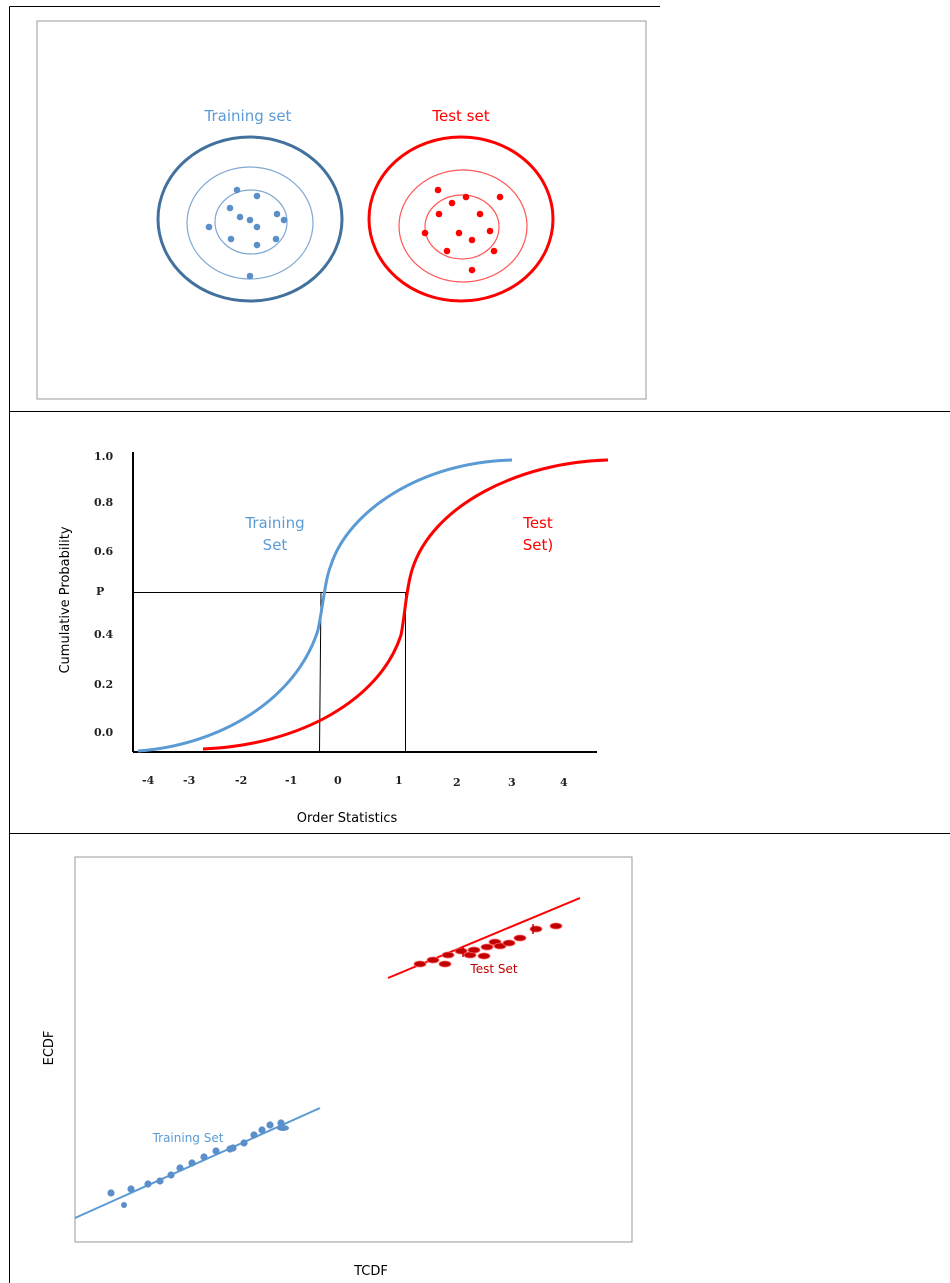 This screenshot has height=1283, width=950. I want to click on svg-text: -4, so click(148, 780).